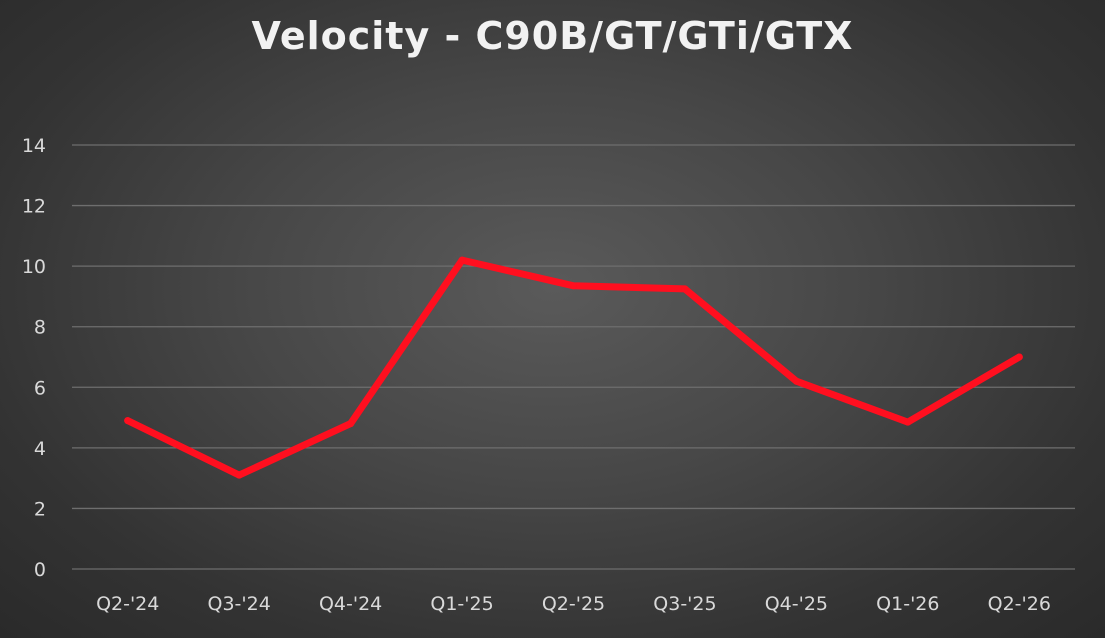 The height and width of the screenshot is (638, 1105). Describe the element at coordinates (1019, 604) in the screenshot. I see `x-tick-label: Q2-'26` at that location.